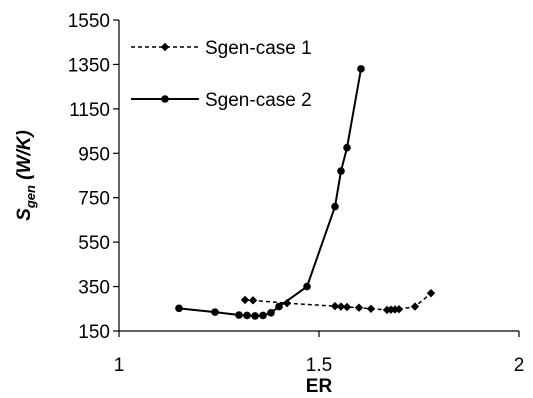 The height and width of the screenshot is (398, 533). Describe the element at coordinates (94, 154) in the screenshot. I see `y-tick-label: 950` at that location.